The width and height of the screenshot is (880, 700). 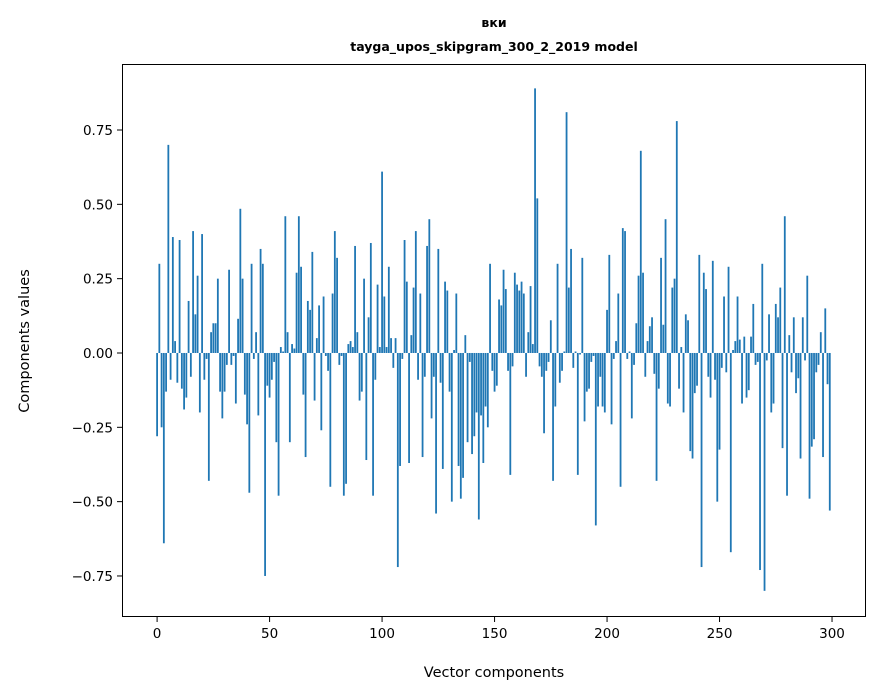 I want to click on x-tick-label: 200, so click(x=607, y=634).